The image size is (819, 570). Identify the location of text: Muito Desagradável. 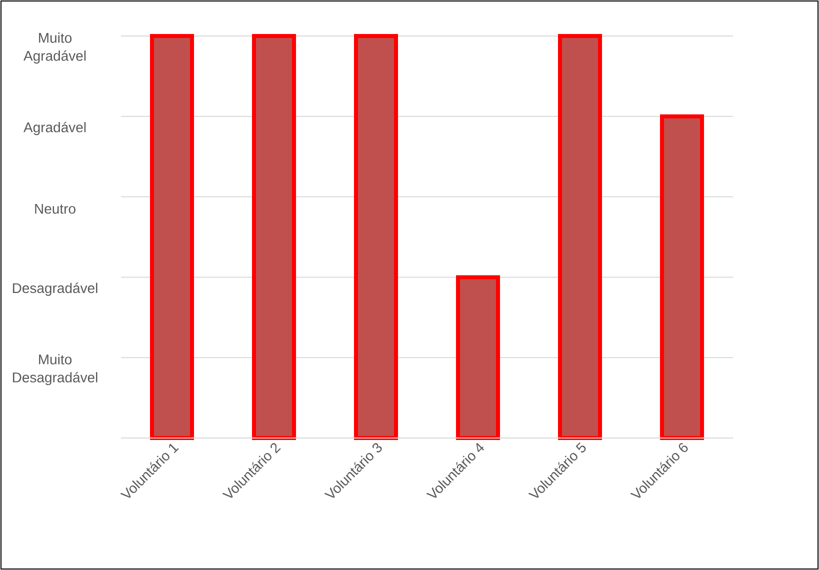
(55, 370).